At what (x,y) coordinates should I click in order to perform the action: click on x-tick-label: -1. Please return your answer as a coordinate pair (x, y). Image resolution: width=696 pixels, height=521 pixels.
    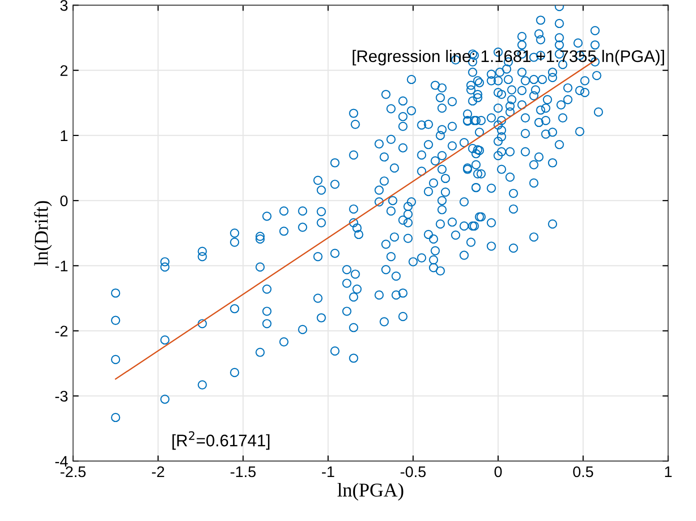
    Looking at the image, I should click on (328, 472).